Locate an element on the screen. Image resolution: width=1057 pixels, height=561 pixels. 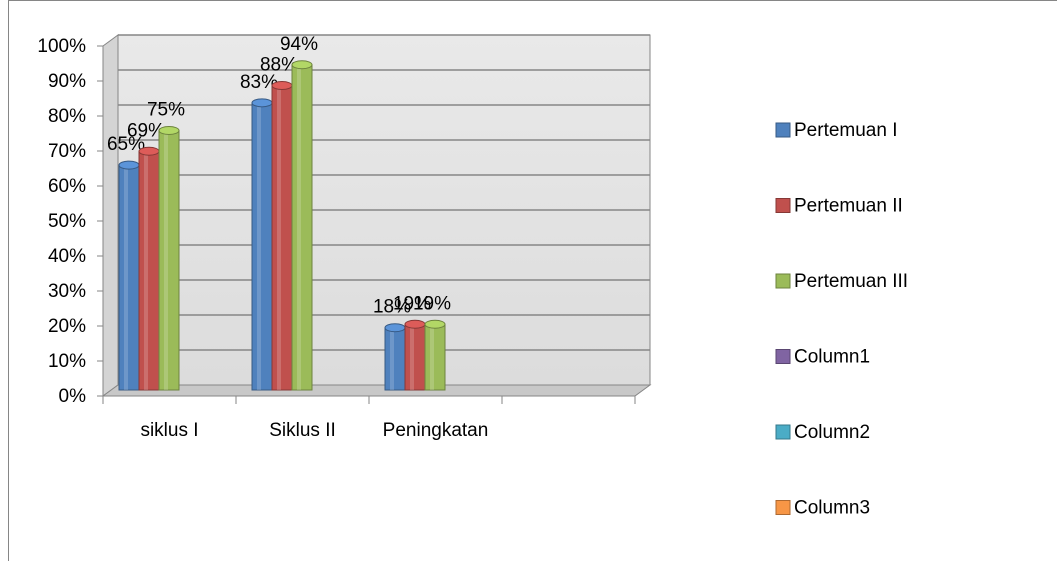
data-label: 88% is located at coordinates (279, 65).